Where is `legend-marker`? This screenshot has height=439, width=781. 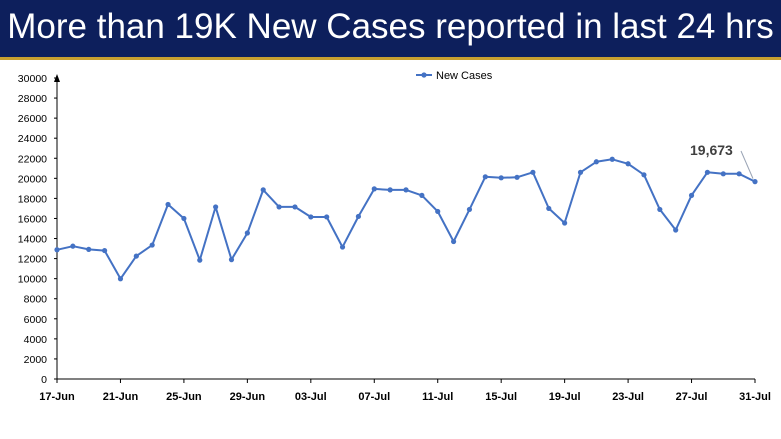
legend-marker is located at coordinates (424, 75).